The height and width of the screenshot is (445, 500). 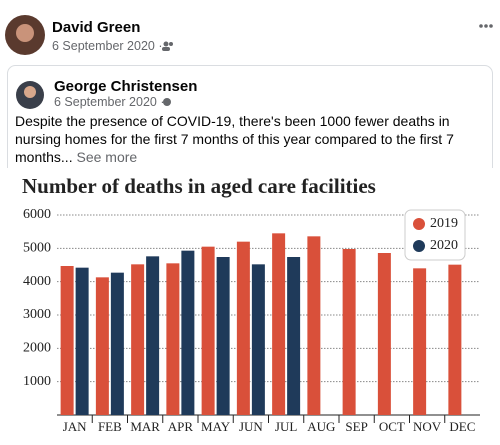 What do you see at coordinates (107, 46) in the screenshot?
I see `date: 6 September 2020 ·` at bounding box center [107, 46].